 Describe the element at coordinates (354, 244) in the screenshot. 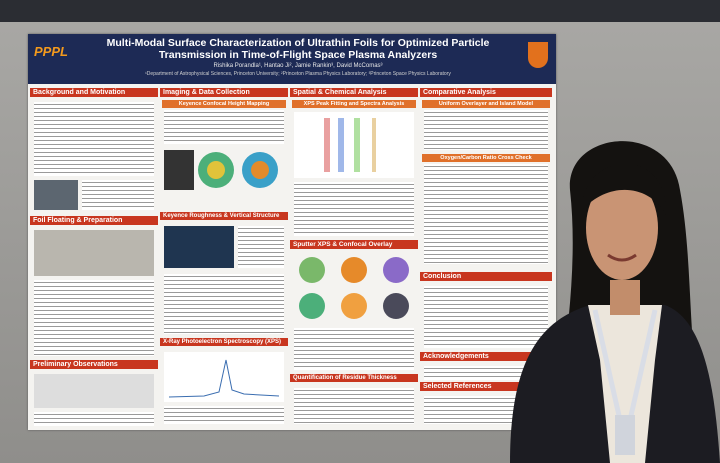

I see `section-heading: Sputter XPS & Confocal Overlay` at that location.